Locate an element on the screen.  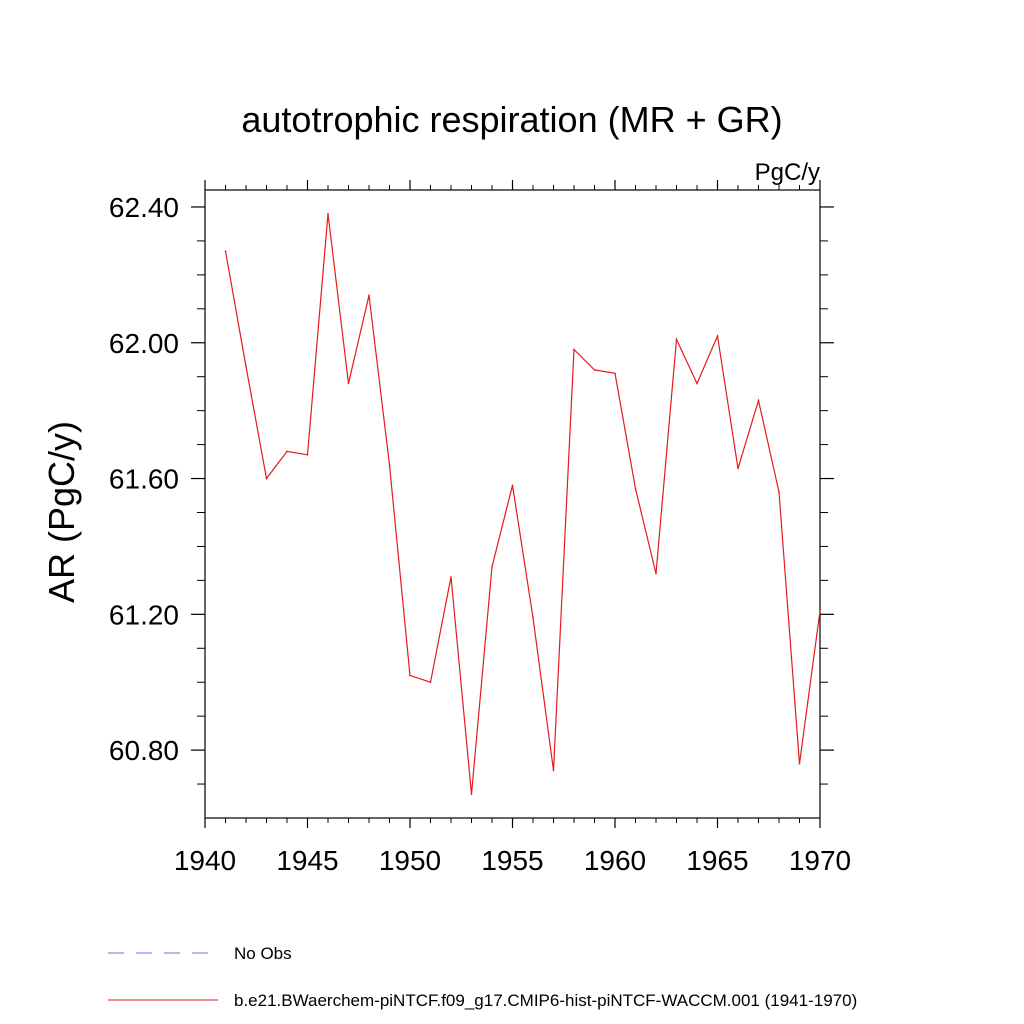
y-tick-label: 61.60 is located at coordinates (144, 479).